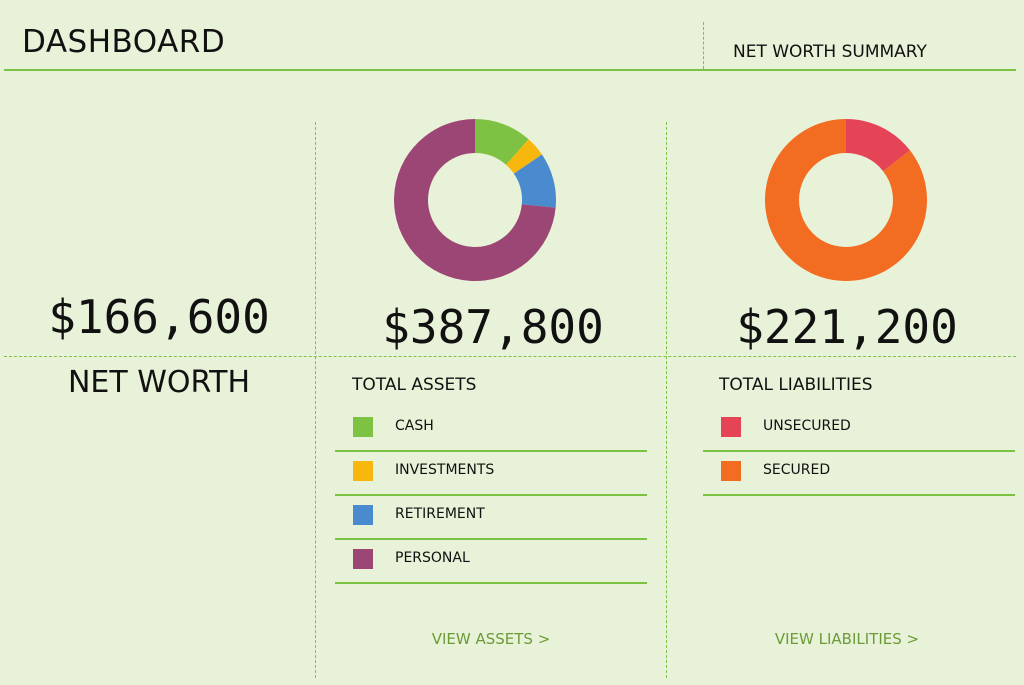 The width and height of the screenshot is (1024, 685). Describe the element at coordinates (159, 317) in the screenshot. I see `net-worth-value: $166,600` at that location.